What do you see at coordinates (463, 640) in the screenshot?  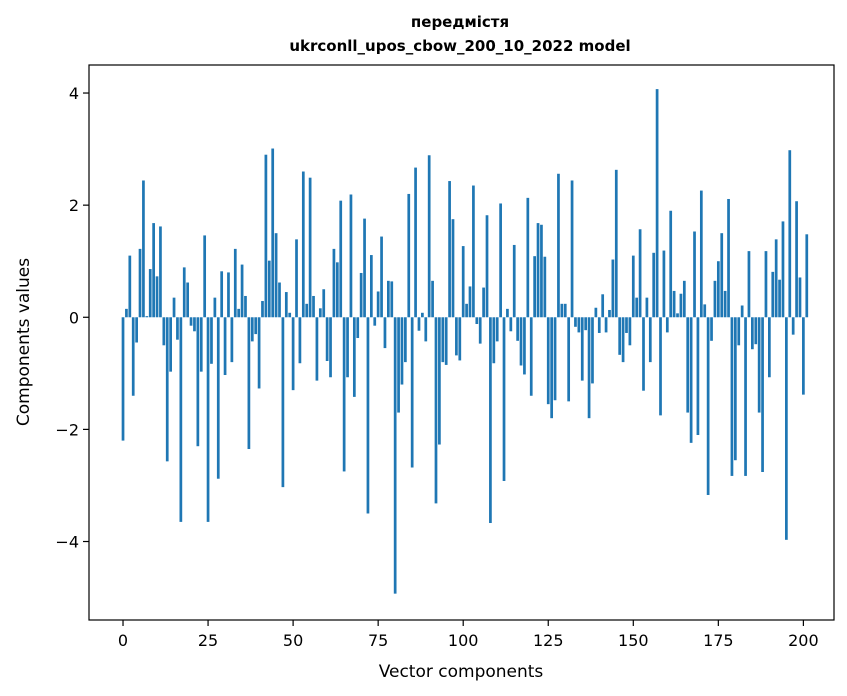 I see `x-tick-label: 100` at bounding box center [463, 640].